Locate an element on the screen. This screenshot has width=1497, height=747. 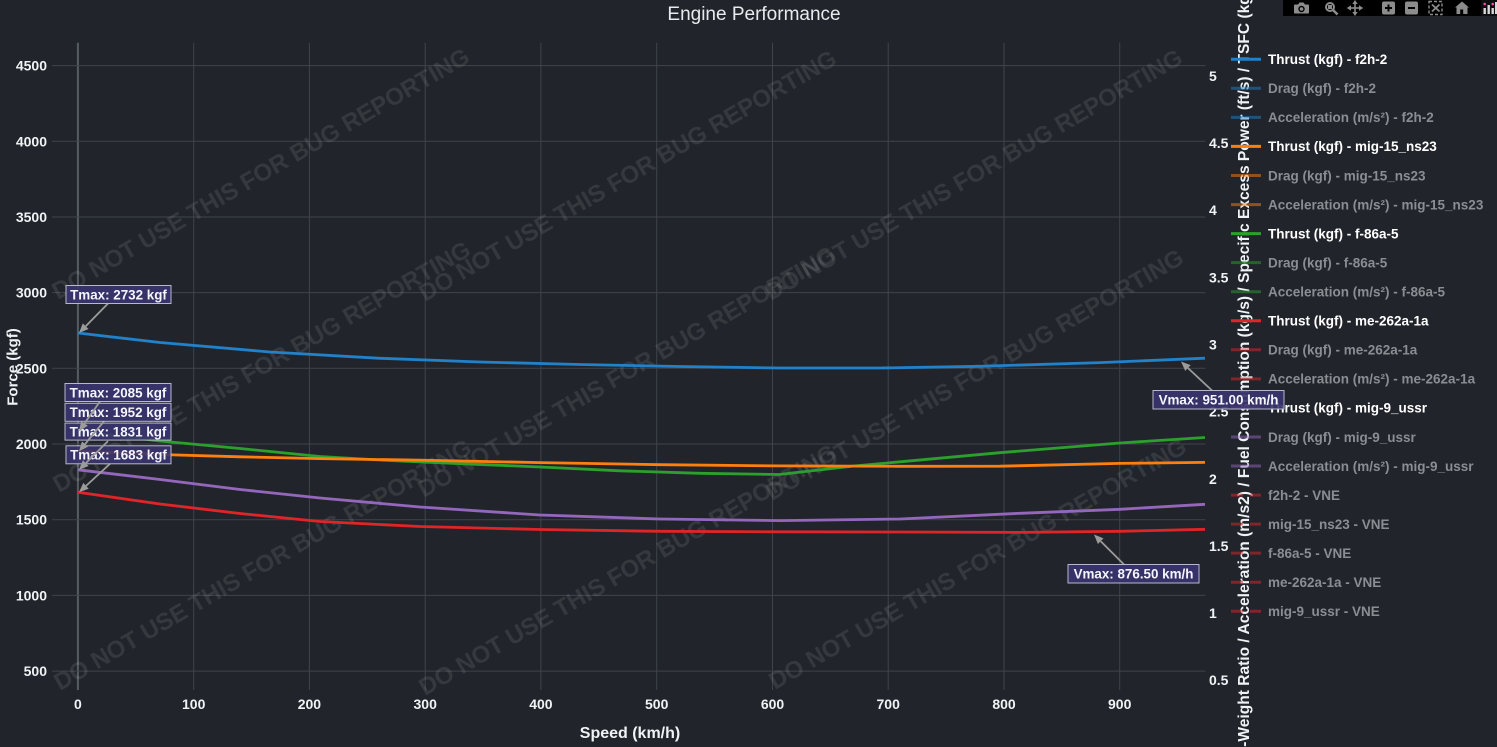
svg-text:Acceleration (m/s²) - mig-15_n: Acceleration (m/s²) - mig-15_ns23 is located at coordinates (1376, 204).